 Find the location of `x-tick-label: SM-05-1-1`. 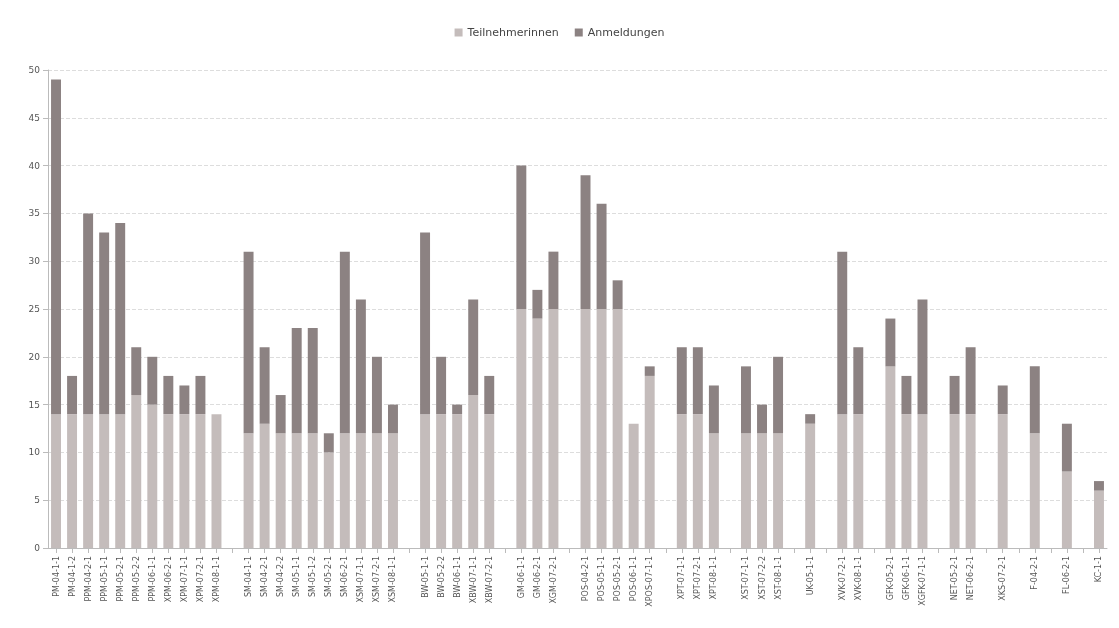

x-tick-label: SM-05-1-1 is located at coordinates (297, 576).